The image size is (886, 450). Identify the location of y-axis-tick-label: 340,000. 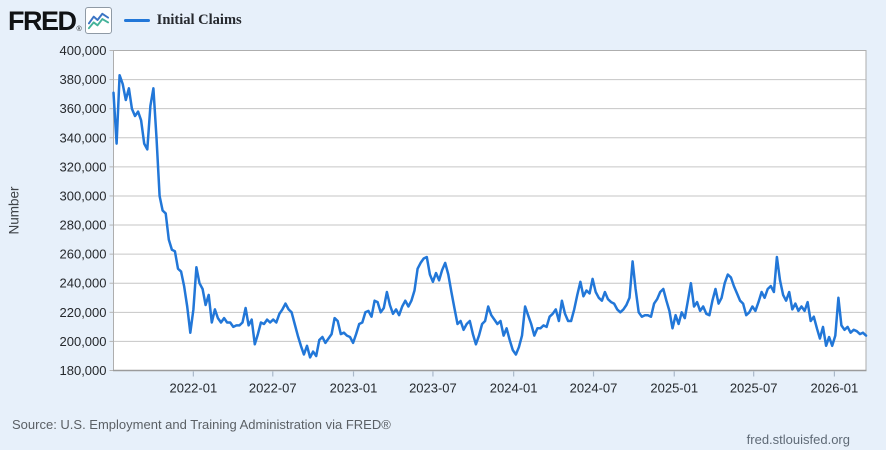
(83, 137).